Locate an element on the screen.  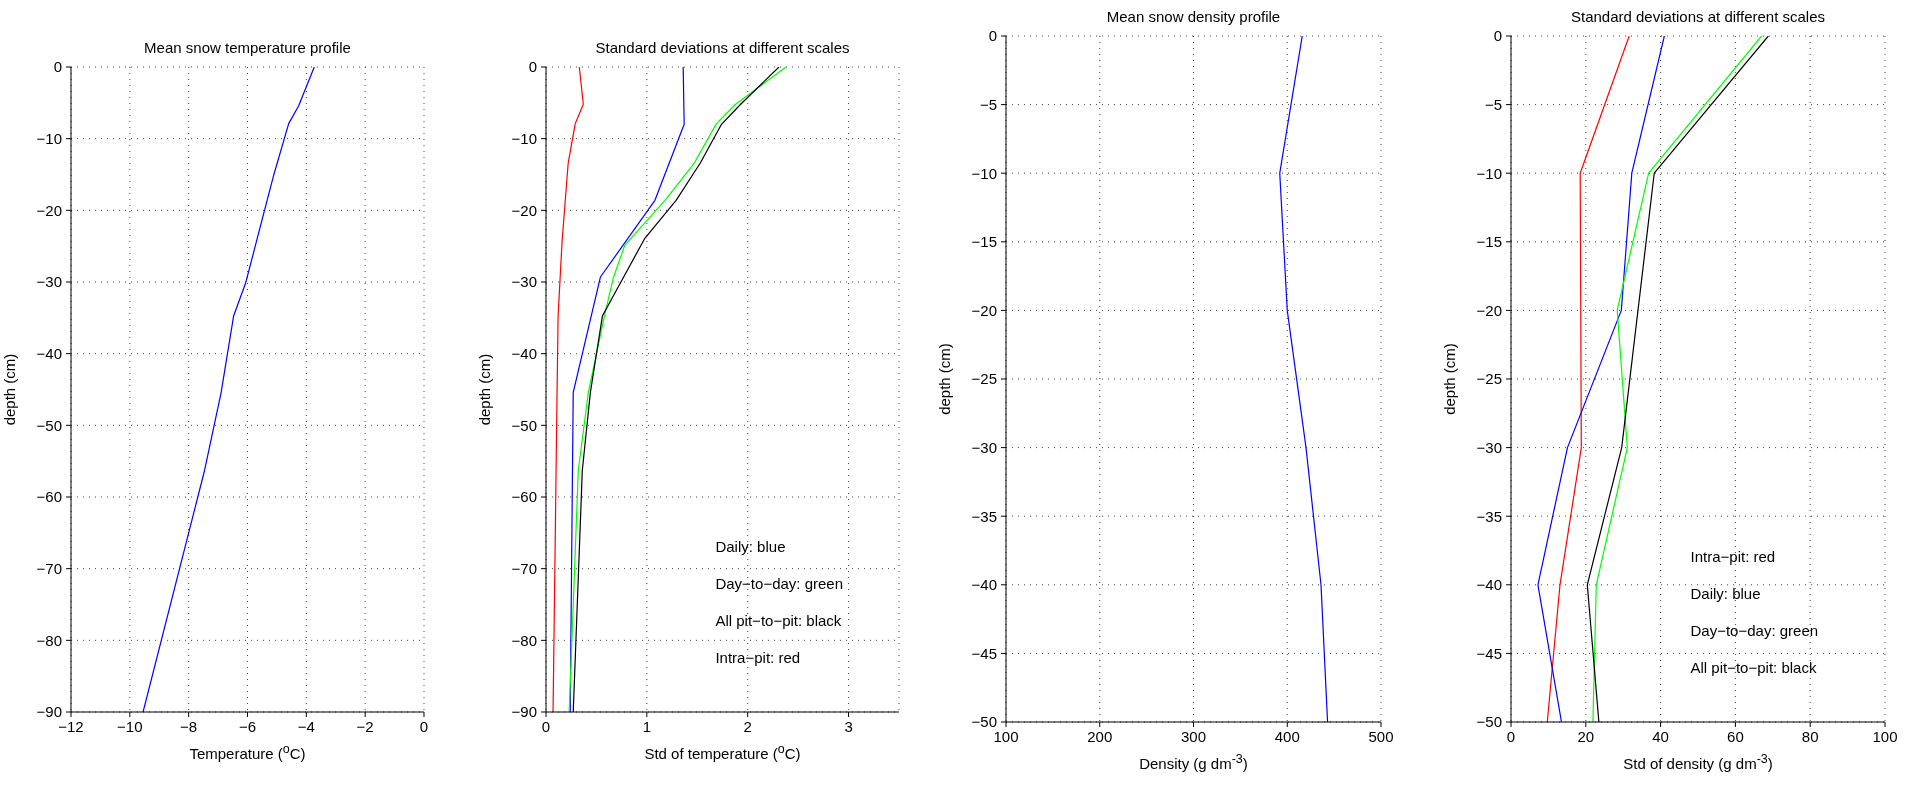
x-axis-title: Density (g dm$^{-3}$) is located at coordinates (1193, 762).